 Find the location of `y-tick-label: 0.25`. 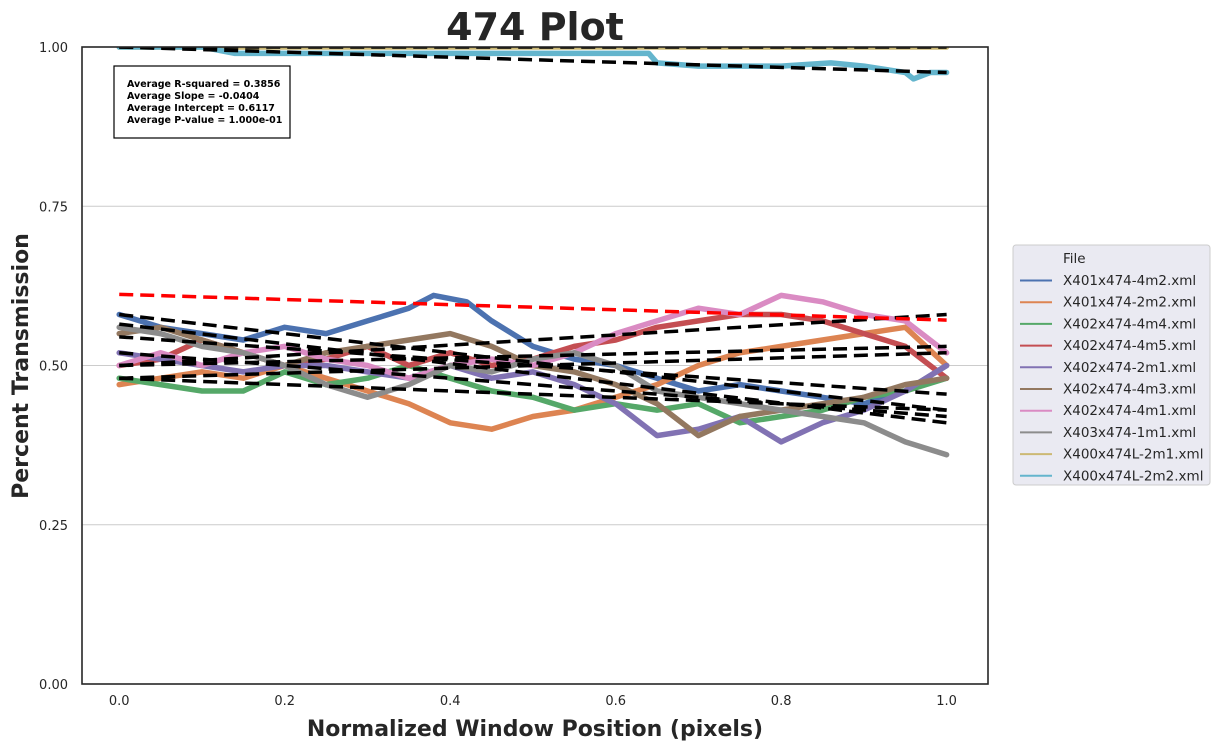

y-tick-label: 0.25 is located at coordinates (53, 526).